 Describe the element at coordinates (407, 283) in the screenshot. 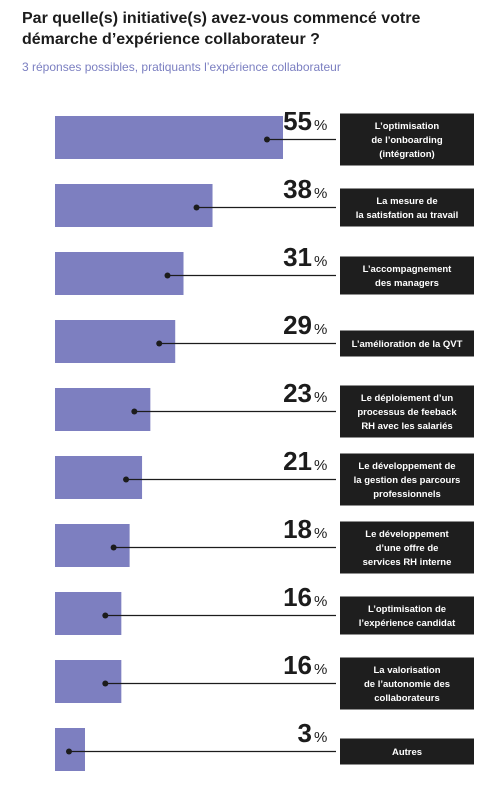

I see `category-label-3-line-2: des managers` at that location.